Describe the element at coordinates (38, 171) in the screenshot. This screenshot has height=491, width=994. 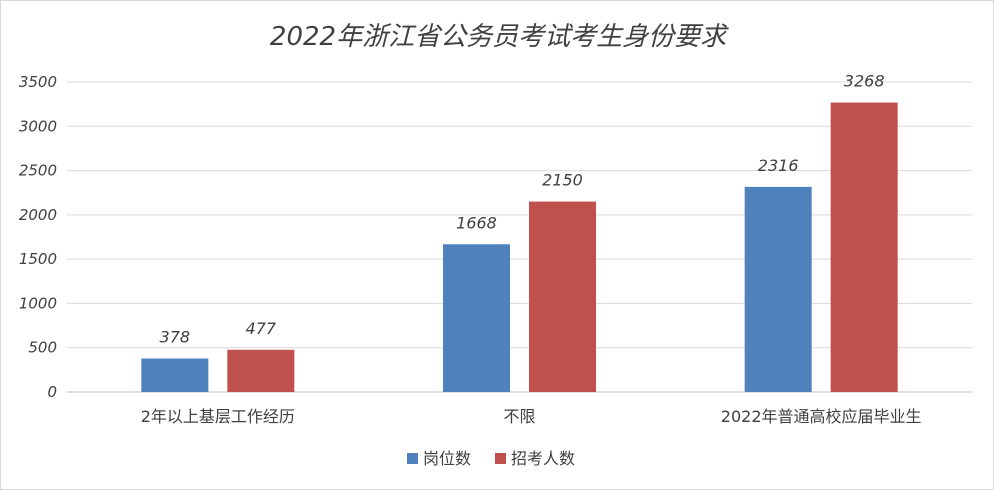
I see `y-tick-label: 2500` at that location.